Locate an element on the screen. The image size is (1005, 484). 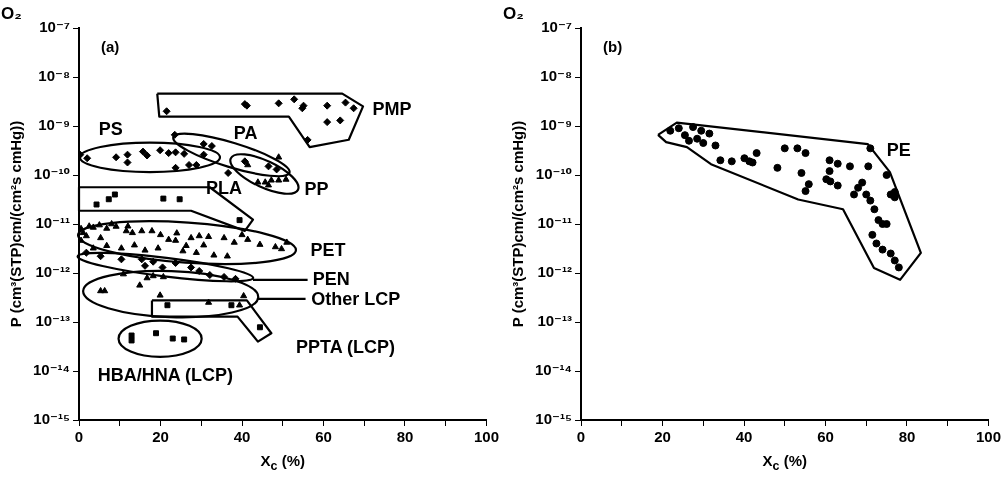
annotation: PPTA (LCP) is located at coordinates (345, 347).